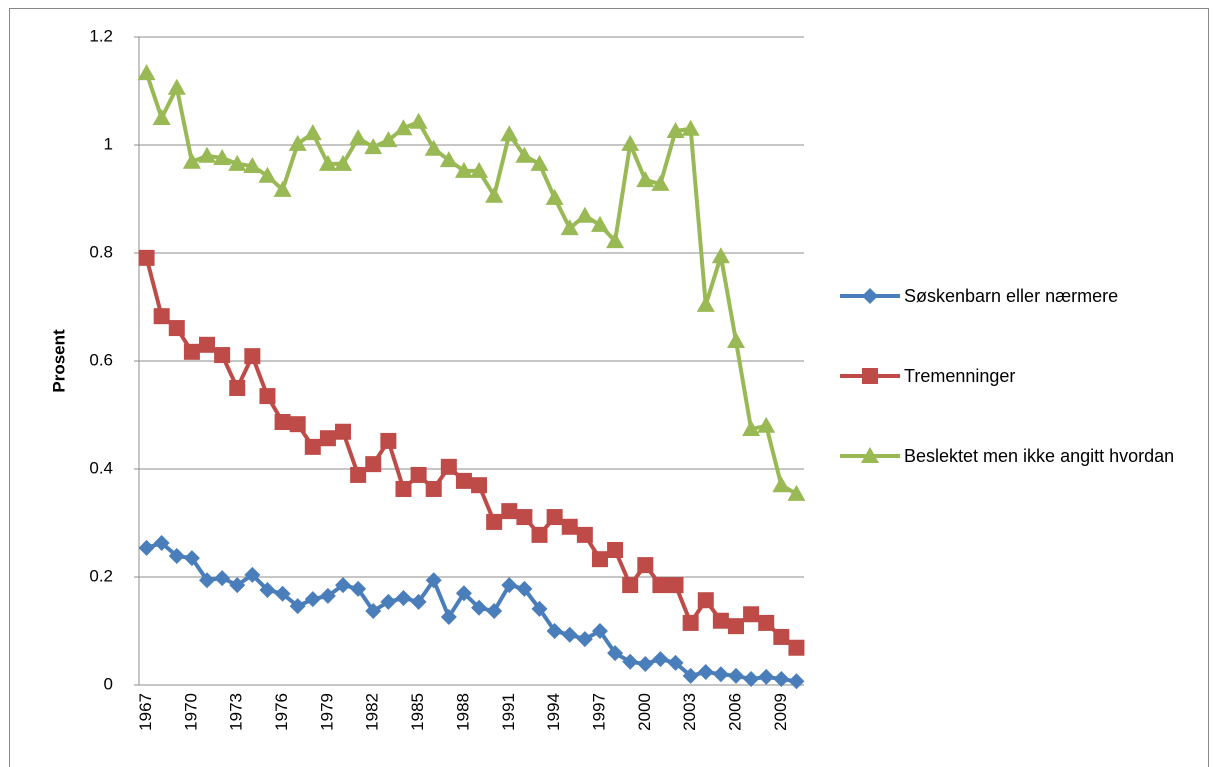 The width and height of the screenshot is (1214, 767). What do you see at coordinates (689, 712) in the screenshot?
I see `x-tick-label: 2003` at bounding box center [689, 712].